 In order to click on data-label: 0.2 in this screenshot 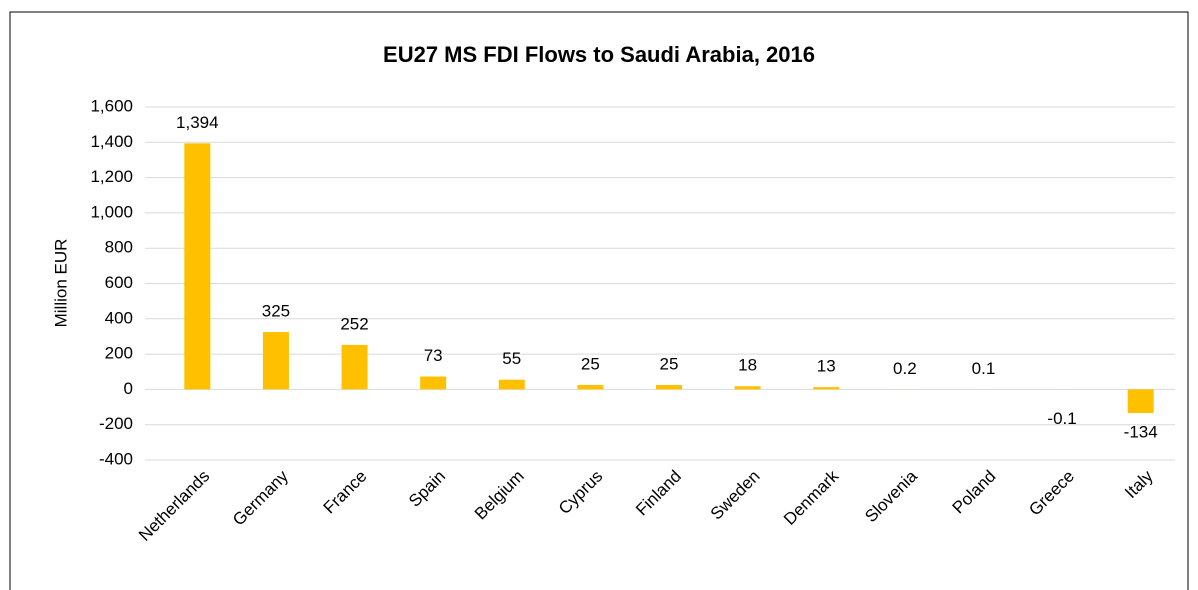, I will do `click(905, 368)`.